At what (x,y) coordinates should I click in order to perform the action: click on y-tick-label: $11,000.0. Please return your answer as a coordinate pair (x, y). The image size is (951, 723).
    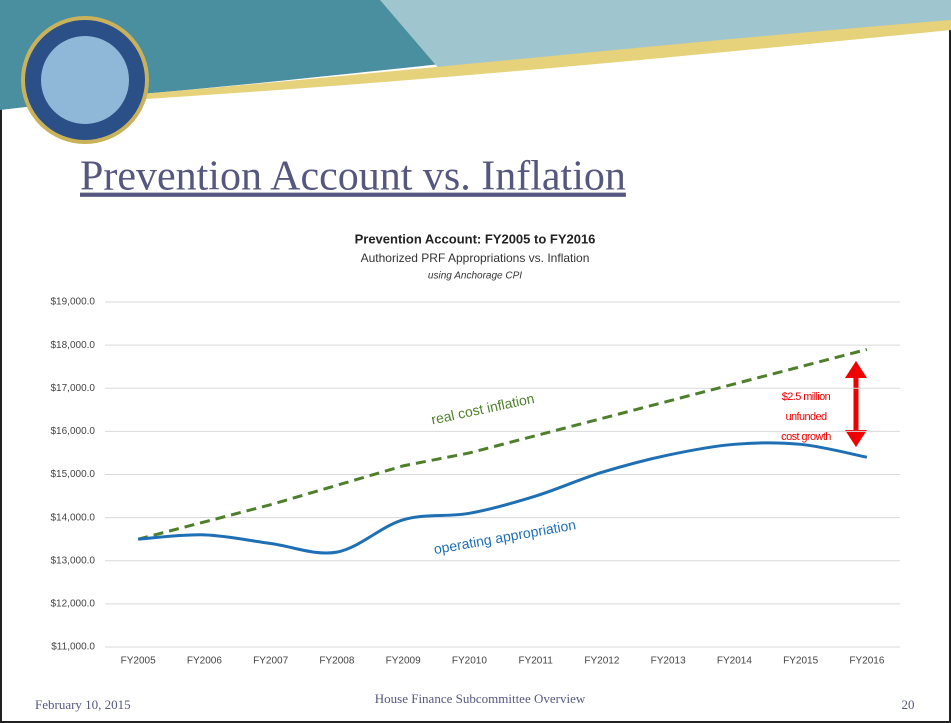
    Looking at the image, I should click on (73, 647).